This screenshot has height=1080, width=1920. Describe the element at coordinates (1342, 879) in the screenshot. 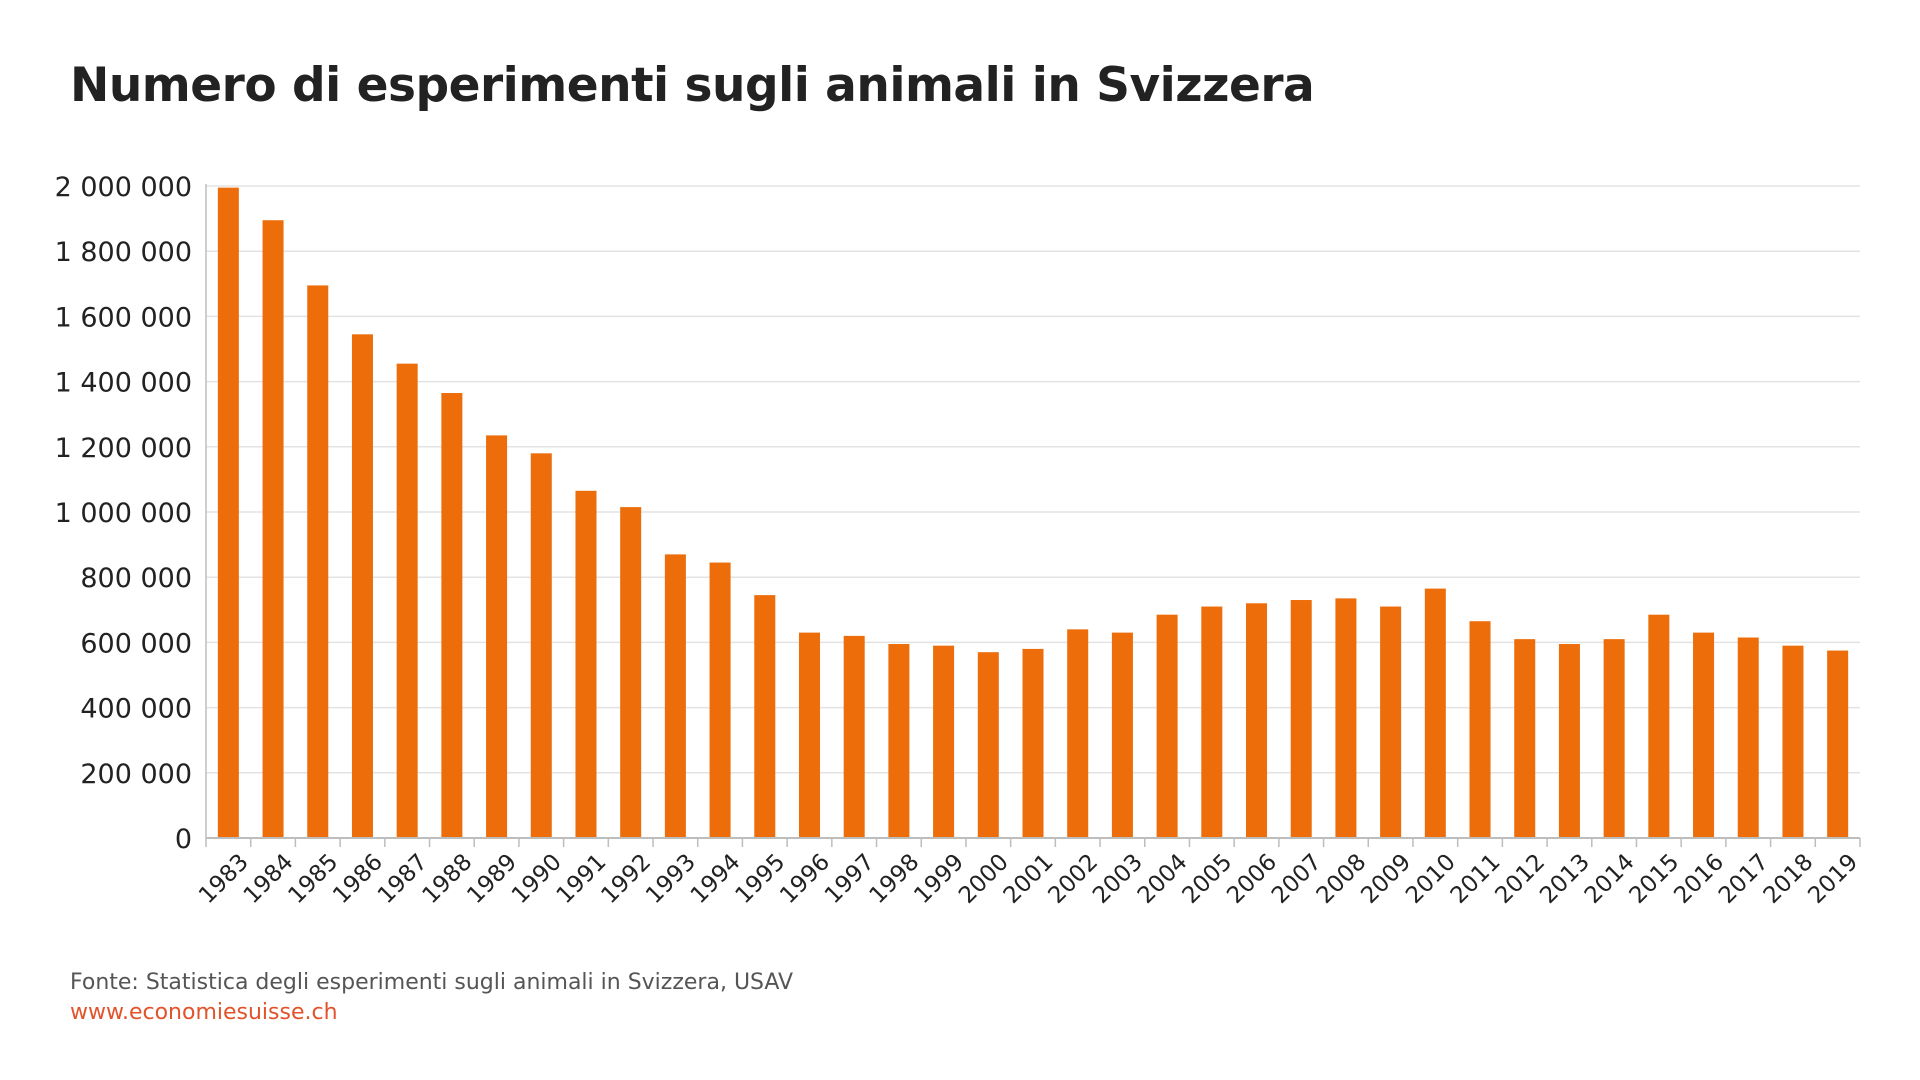

I see `x-tick-label: 2008` at that location.